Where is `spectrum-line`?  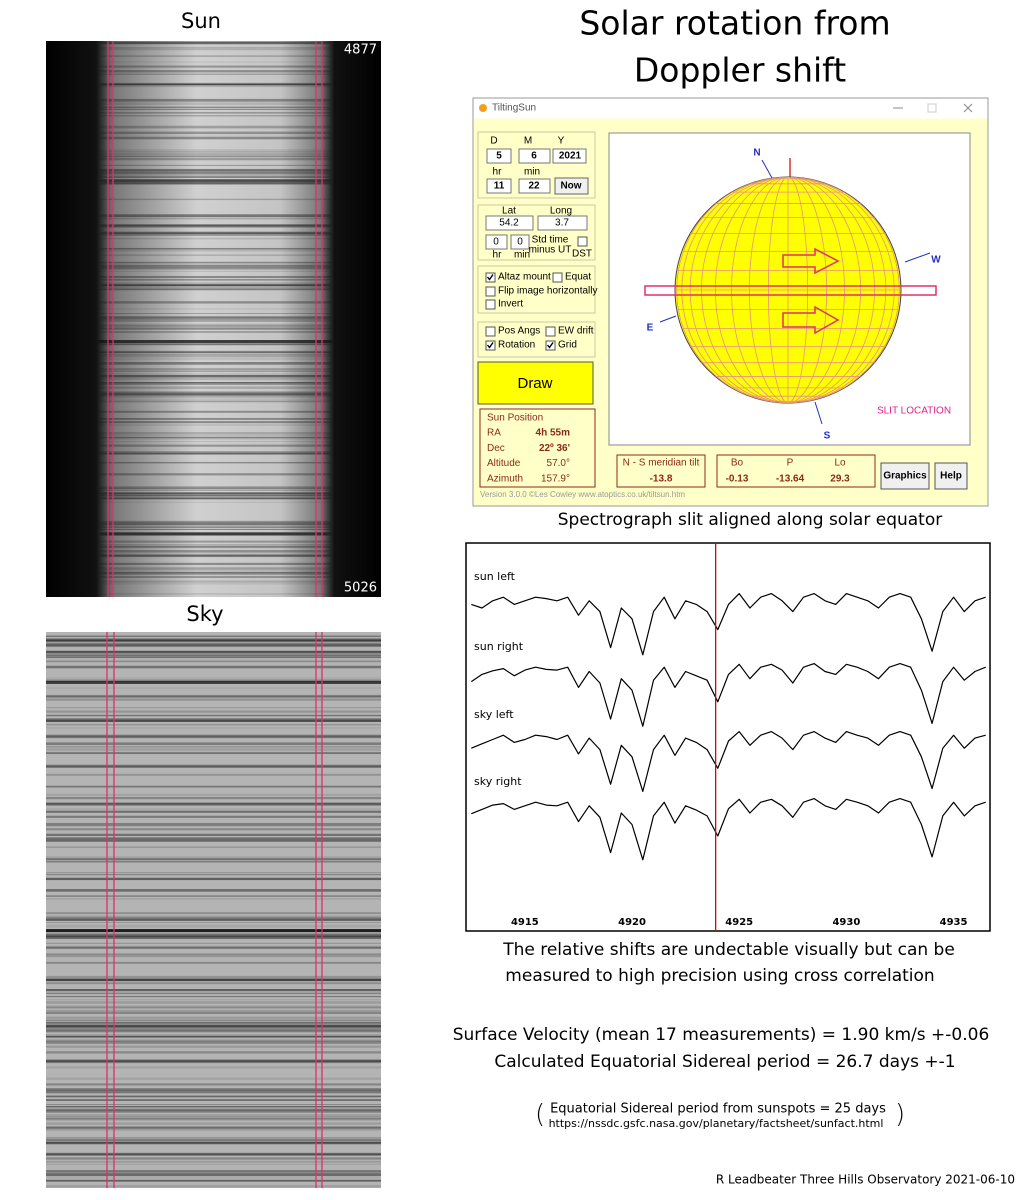 spectrum-line is located at coordinates (728, 829).